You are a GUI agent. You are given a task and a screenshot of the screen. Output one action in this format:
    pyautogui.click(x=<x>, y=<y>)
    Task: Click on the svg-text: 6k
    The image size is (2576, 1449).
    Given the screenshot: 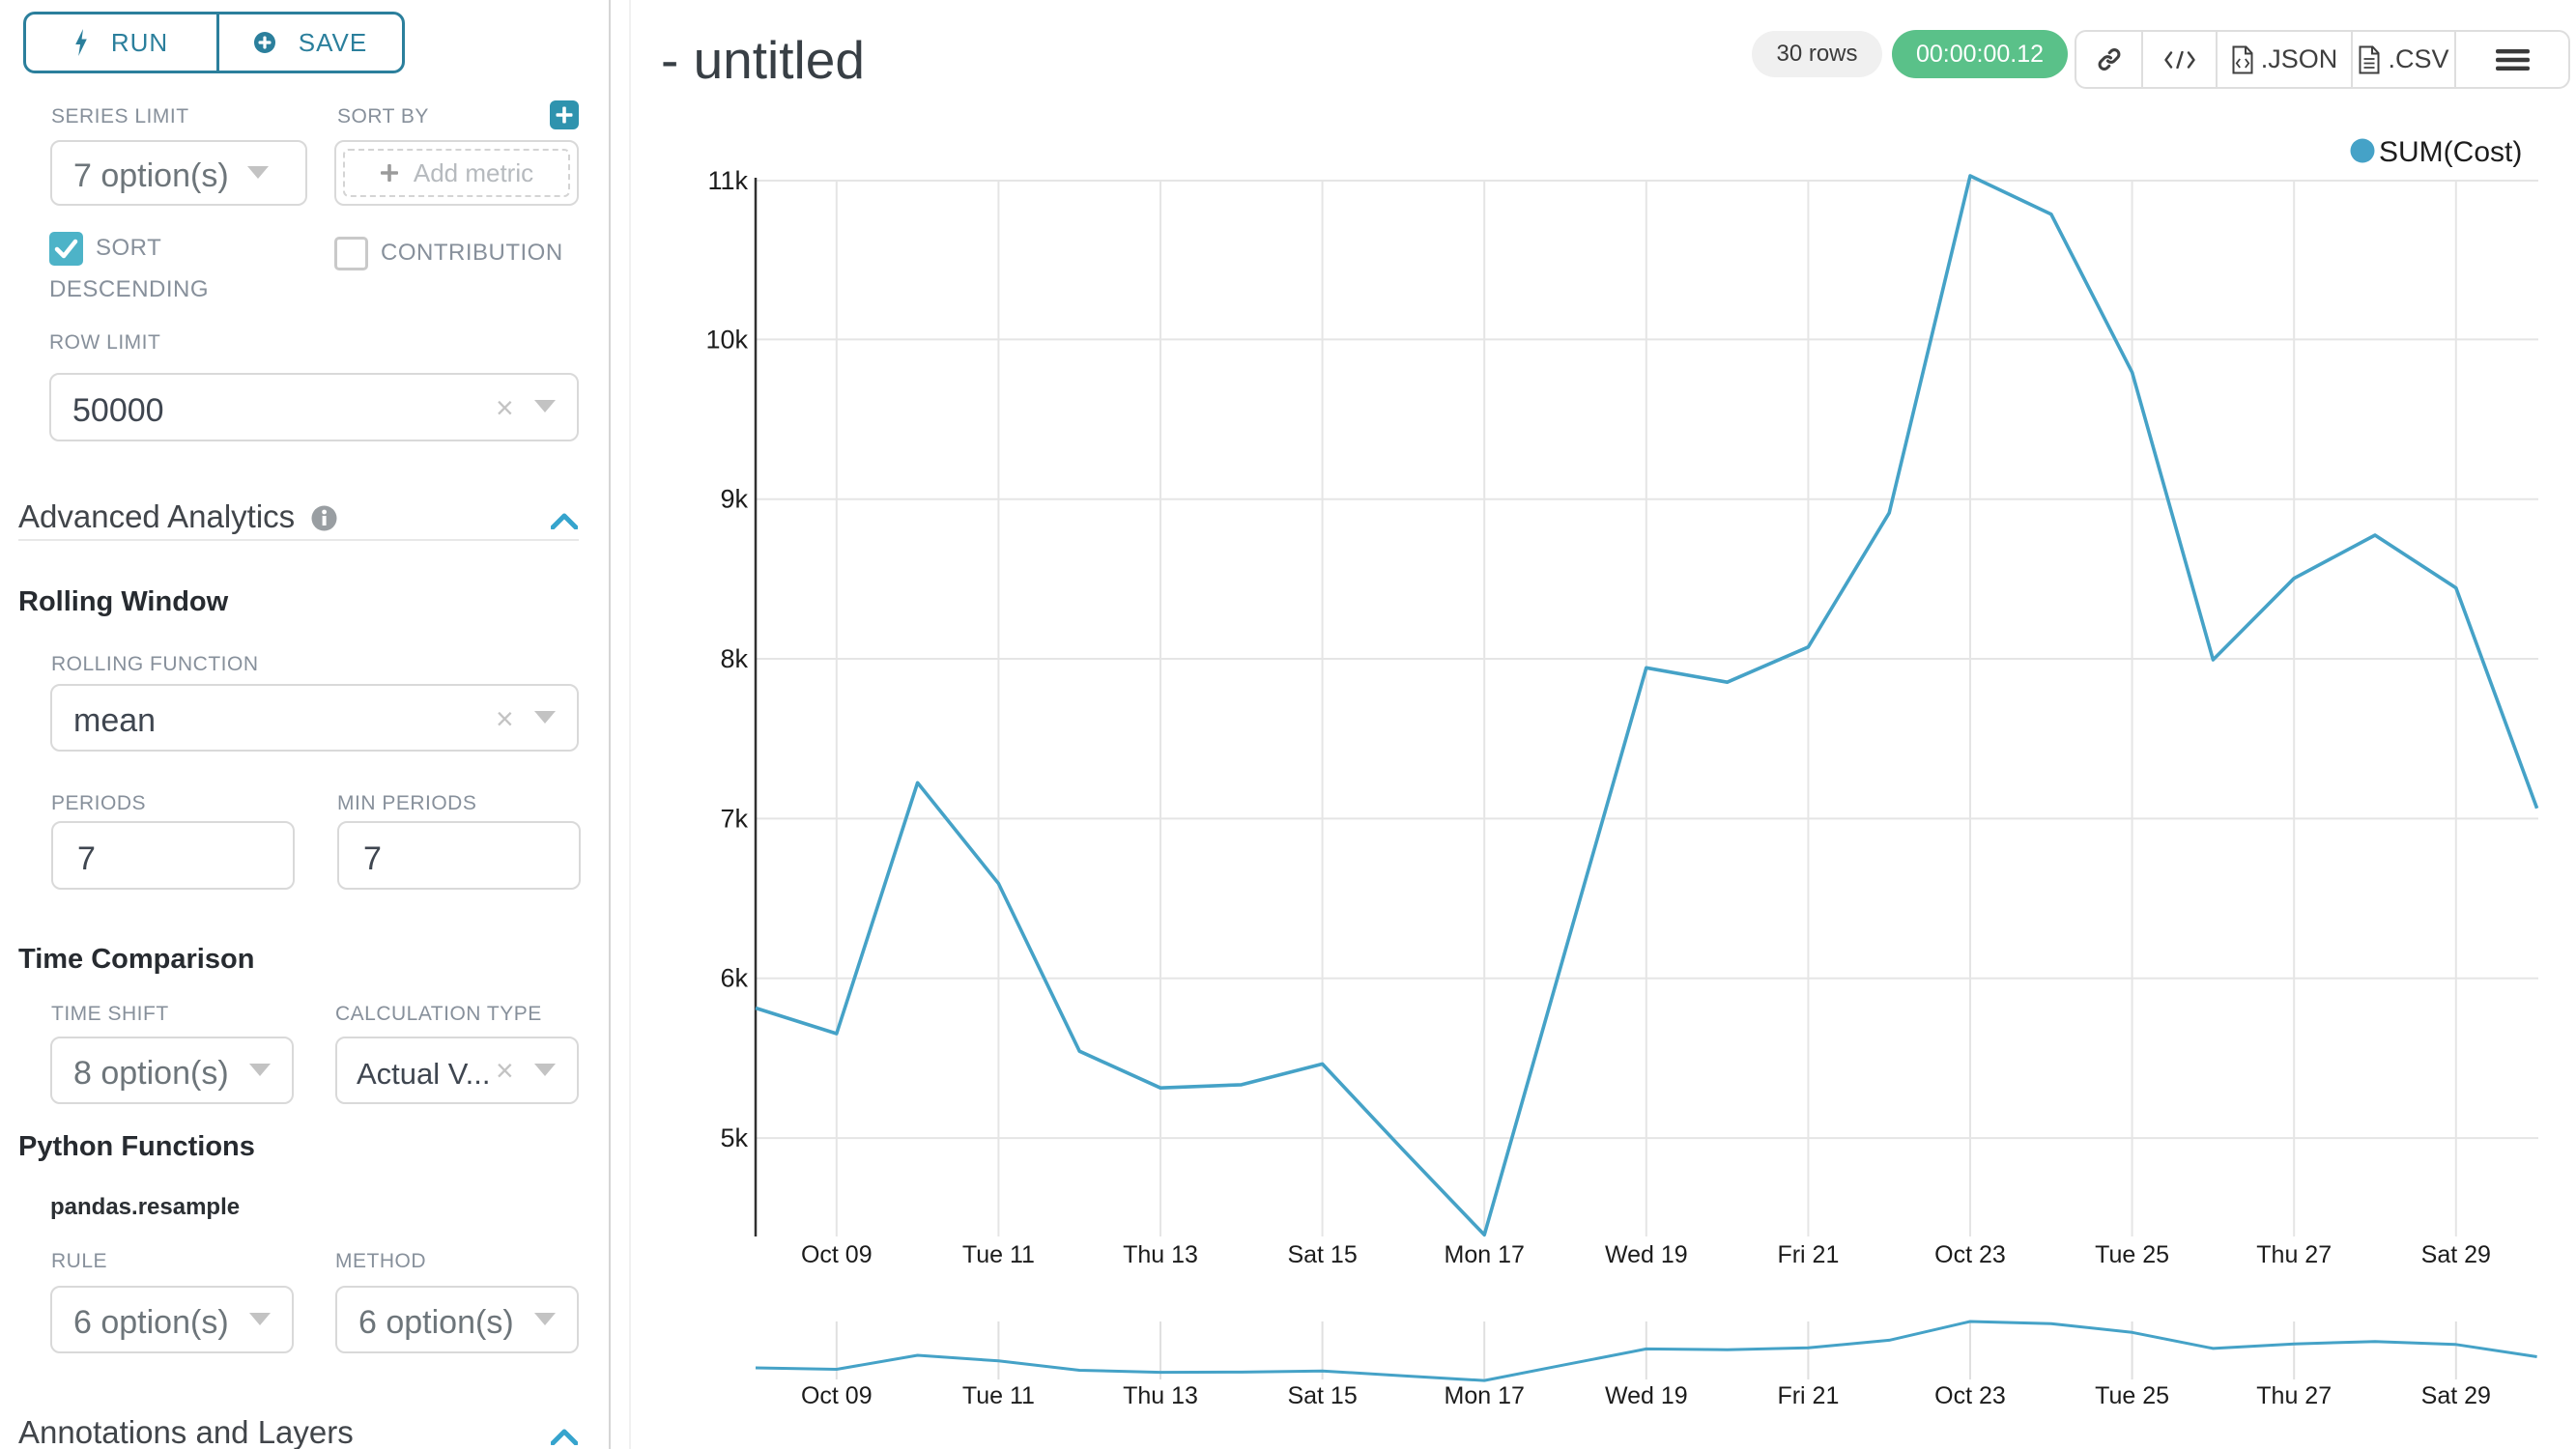 What is the action you would take?
    pyautogui.click(x=734, y=978)
    